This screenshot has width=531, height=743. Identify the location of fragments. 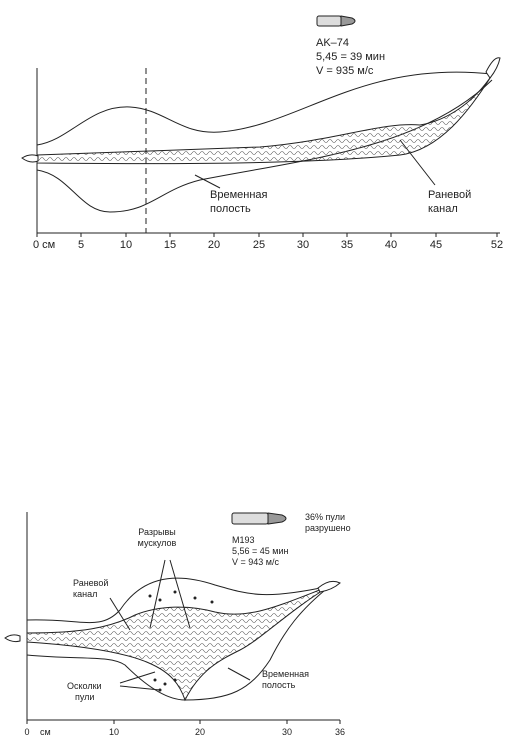
(181, 641).